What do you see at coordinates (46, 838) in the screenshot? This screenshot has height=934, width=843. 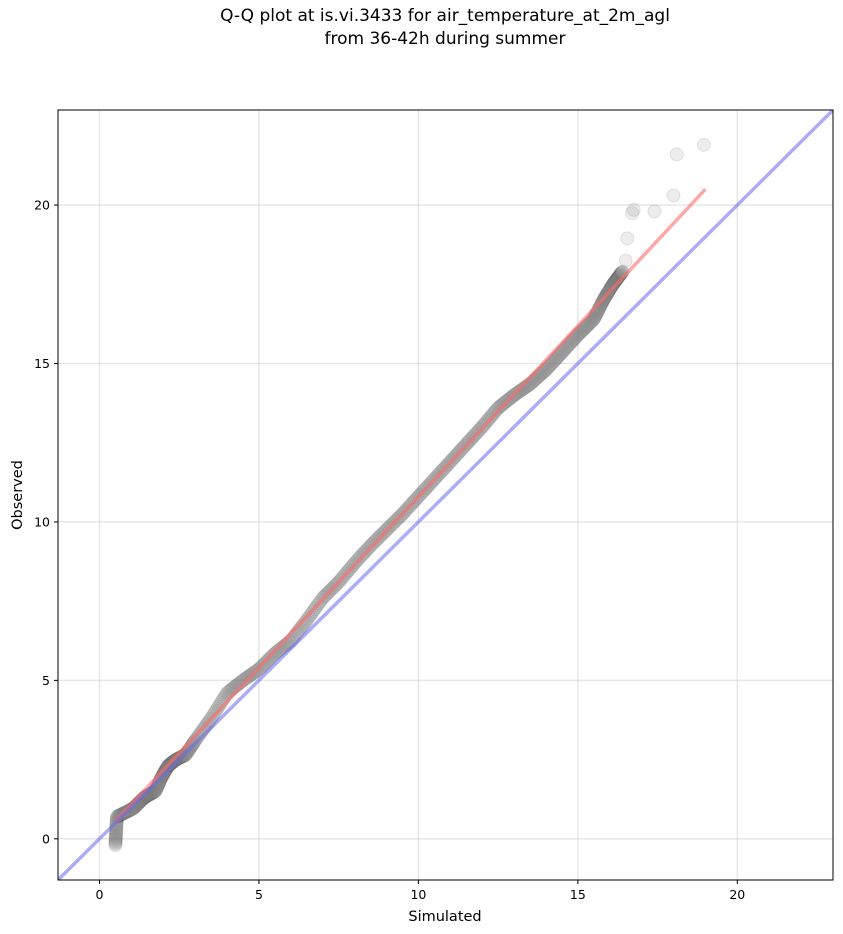 I see `y-tick-label: 0` at bounding box center [46, 838].